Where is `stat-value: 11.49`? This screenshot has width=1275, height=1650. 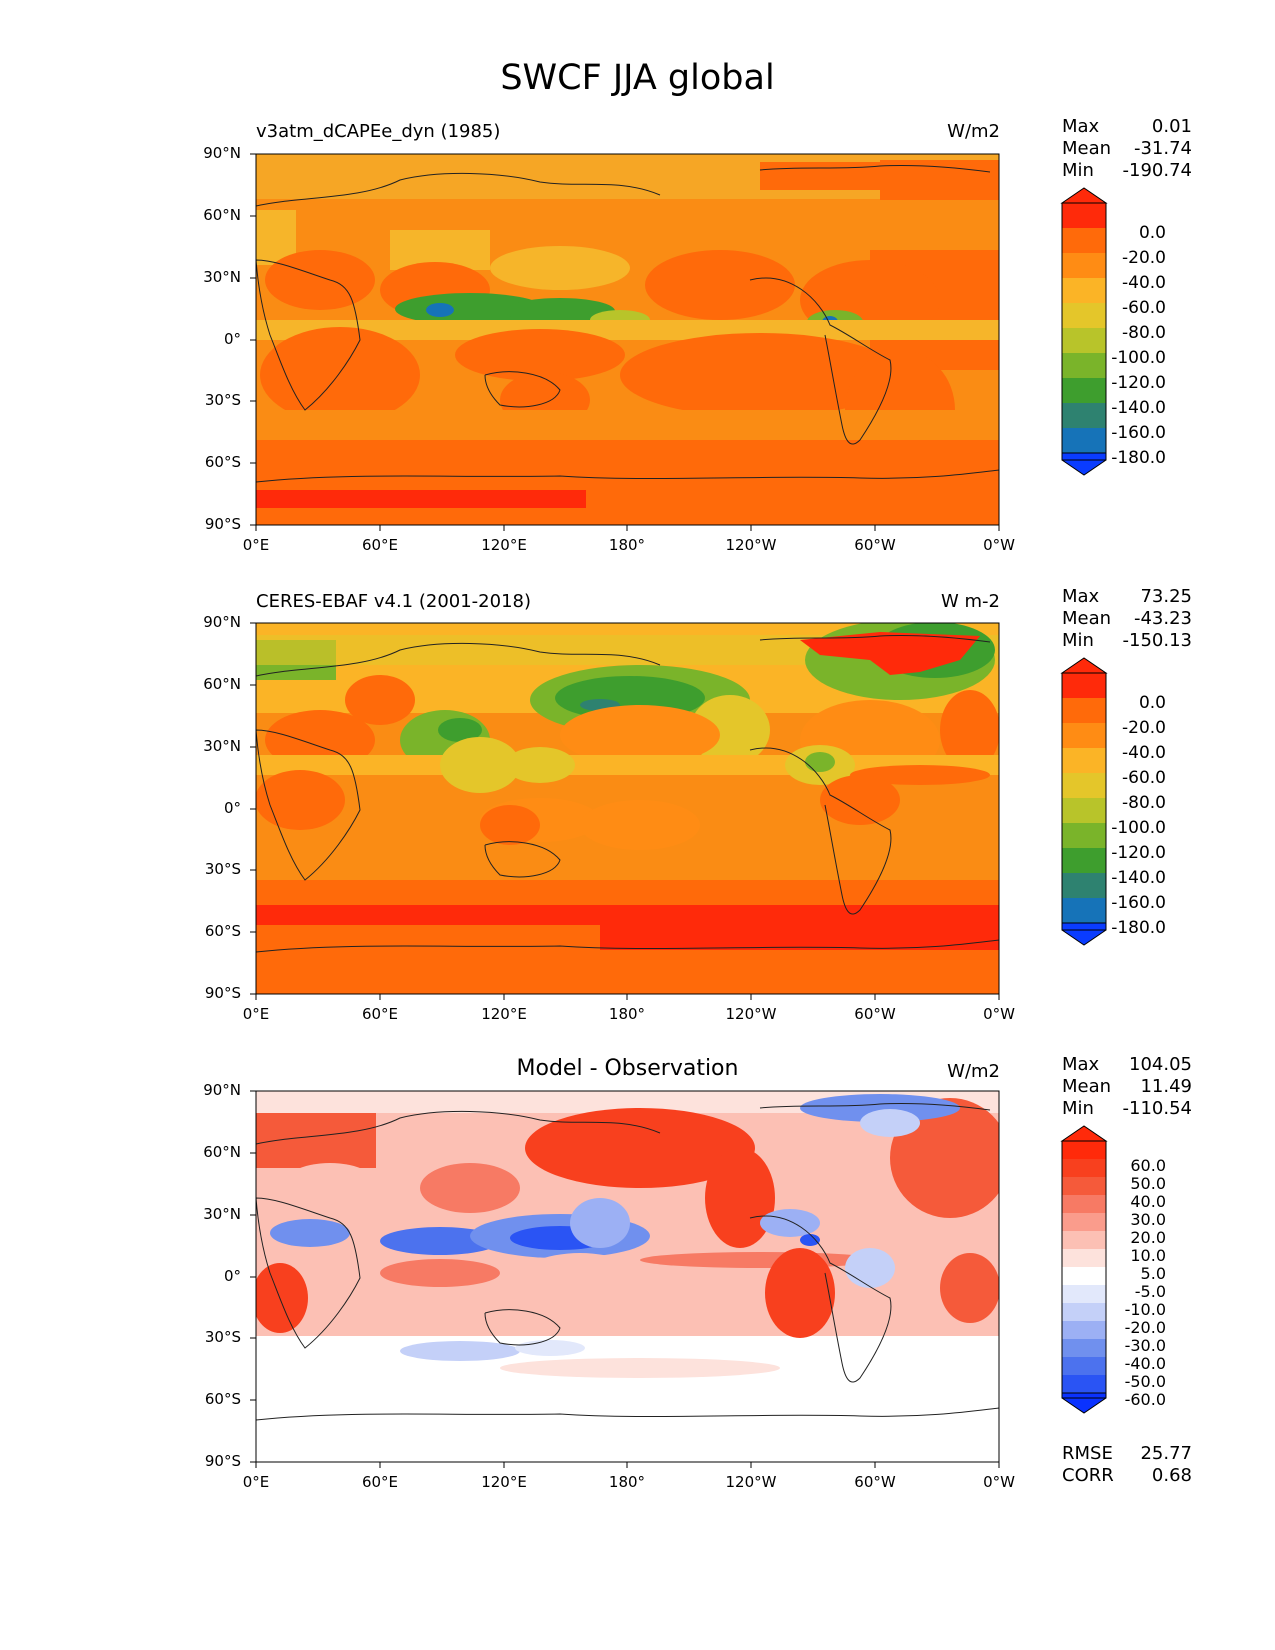
stat-value: 11.49 is located at coordinates (1166, 1086).